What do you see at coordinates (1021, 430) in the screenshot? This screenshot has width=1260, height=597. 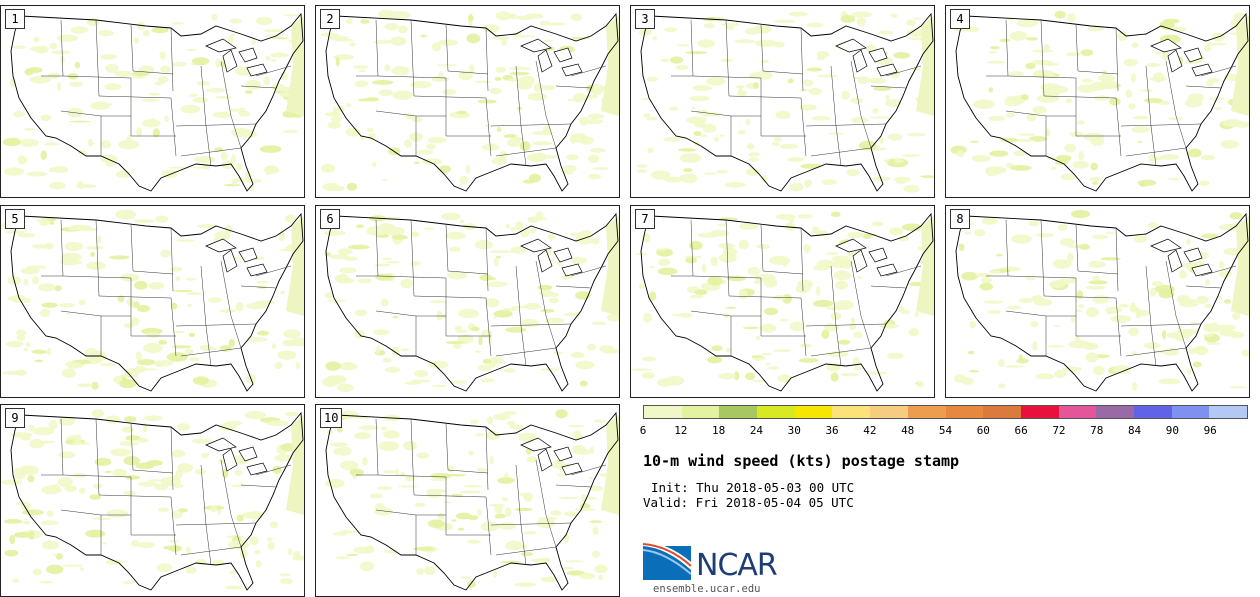 I see `colorbar-tick-label: 66` at bounding box center [1021, 430].